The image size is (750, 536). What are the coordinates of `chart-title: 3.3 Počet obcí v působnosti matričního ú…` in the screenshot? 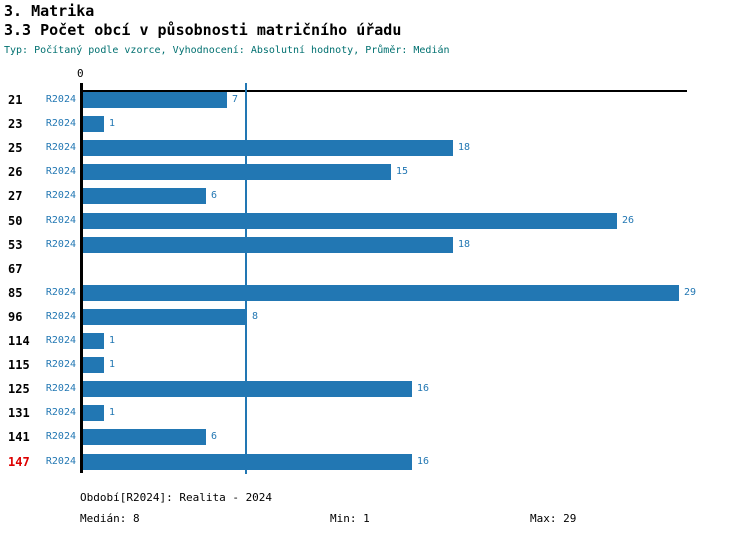 It's located at (203, 30).